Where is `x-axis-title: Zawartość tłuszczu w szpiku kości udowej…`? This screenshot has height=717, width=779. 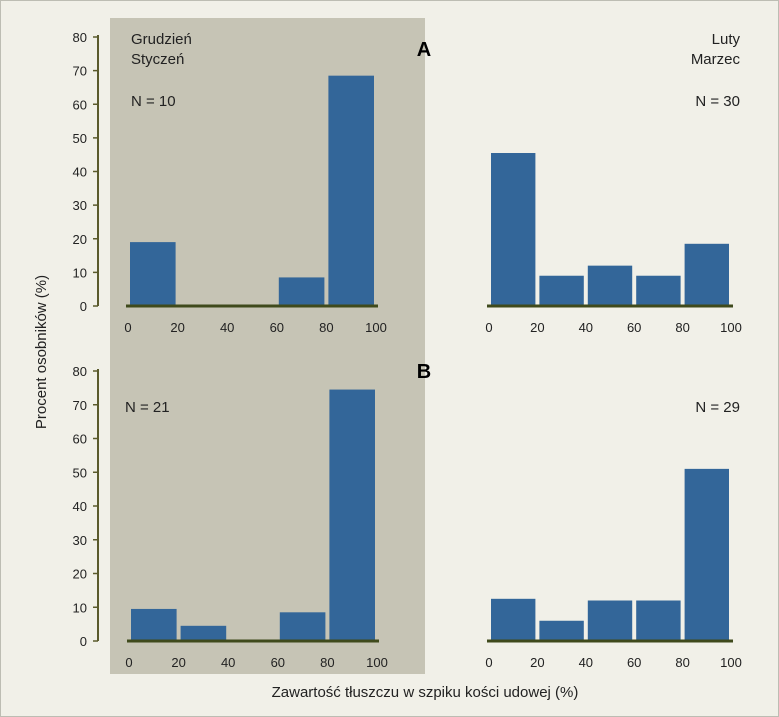
x-axis-title: Zawartość tłuszczu w szpiku kości udowej… is located at coordinates (425, 692).